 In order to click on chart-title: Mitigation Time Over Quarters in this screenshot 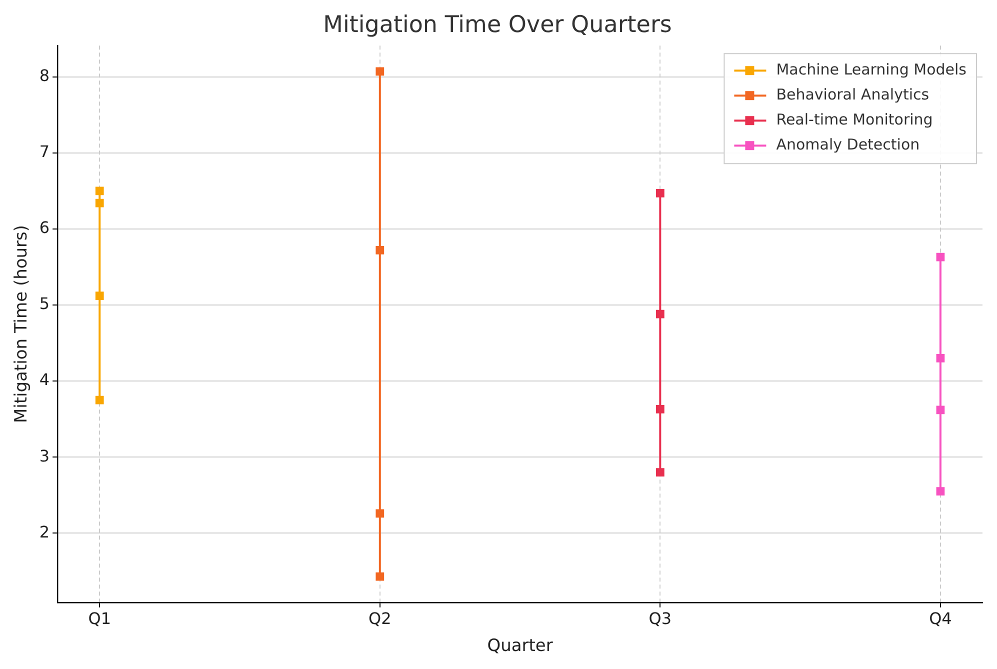, I will do `click(497, 25)`.